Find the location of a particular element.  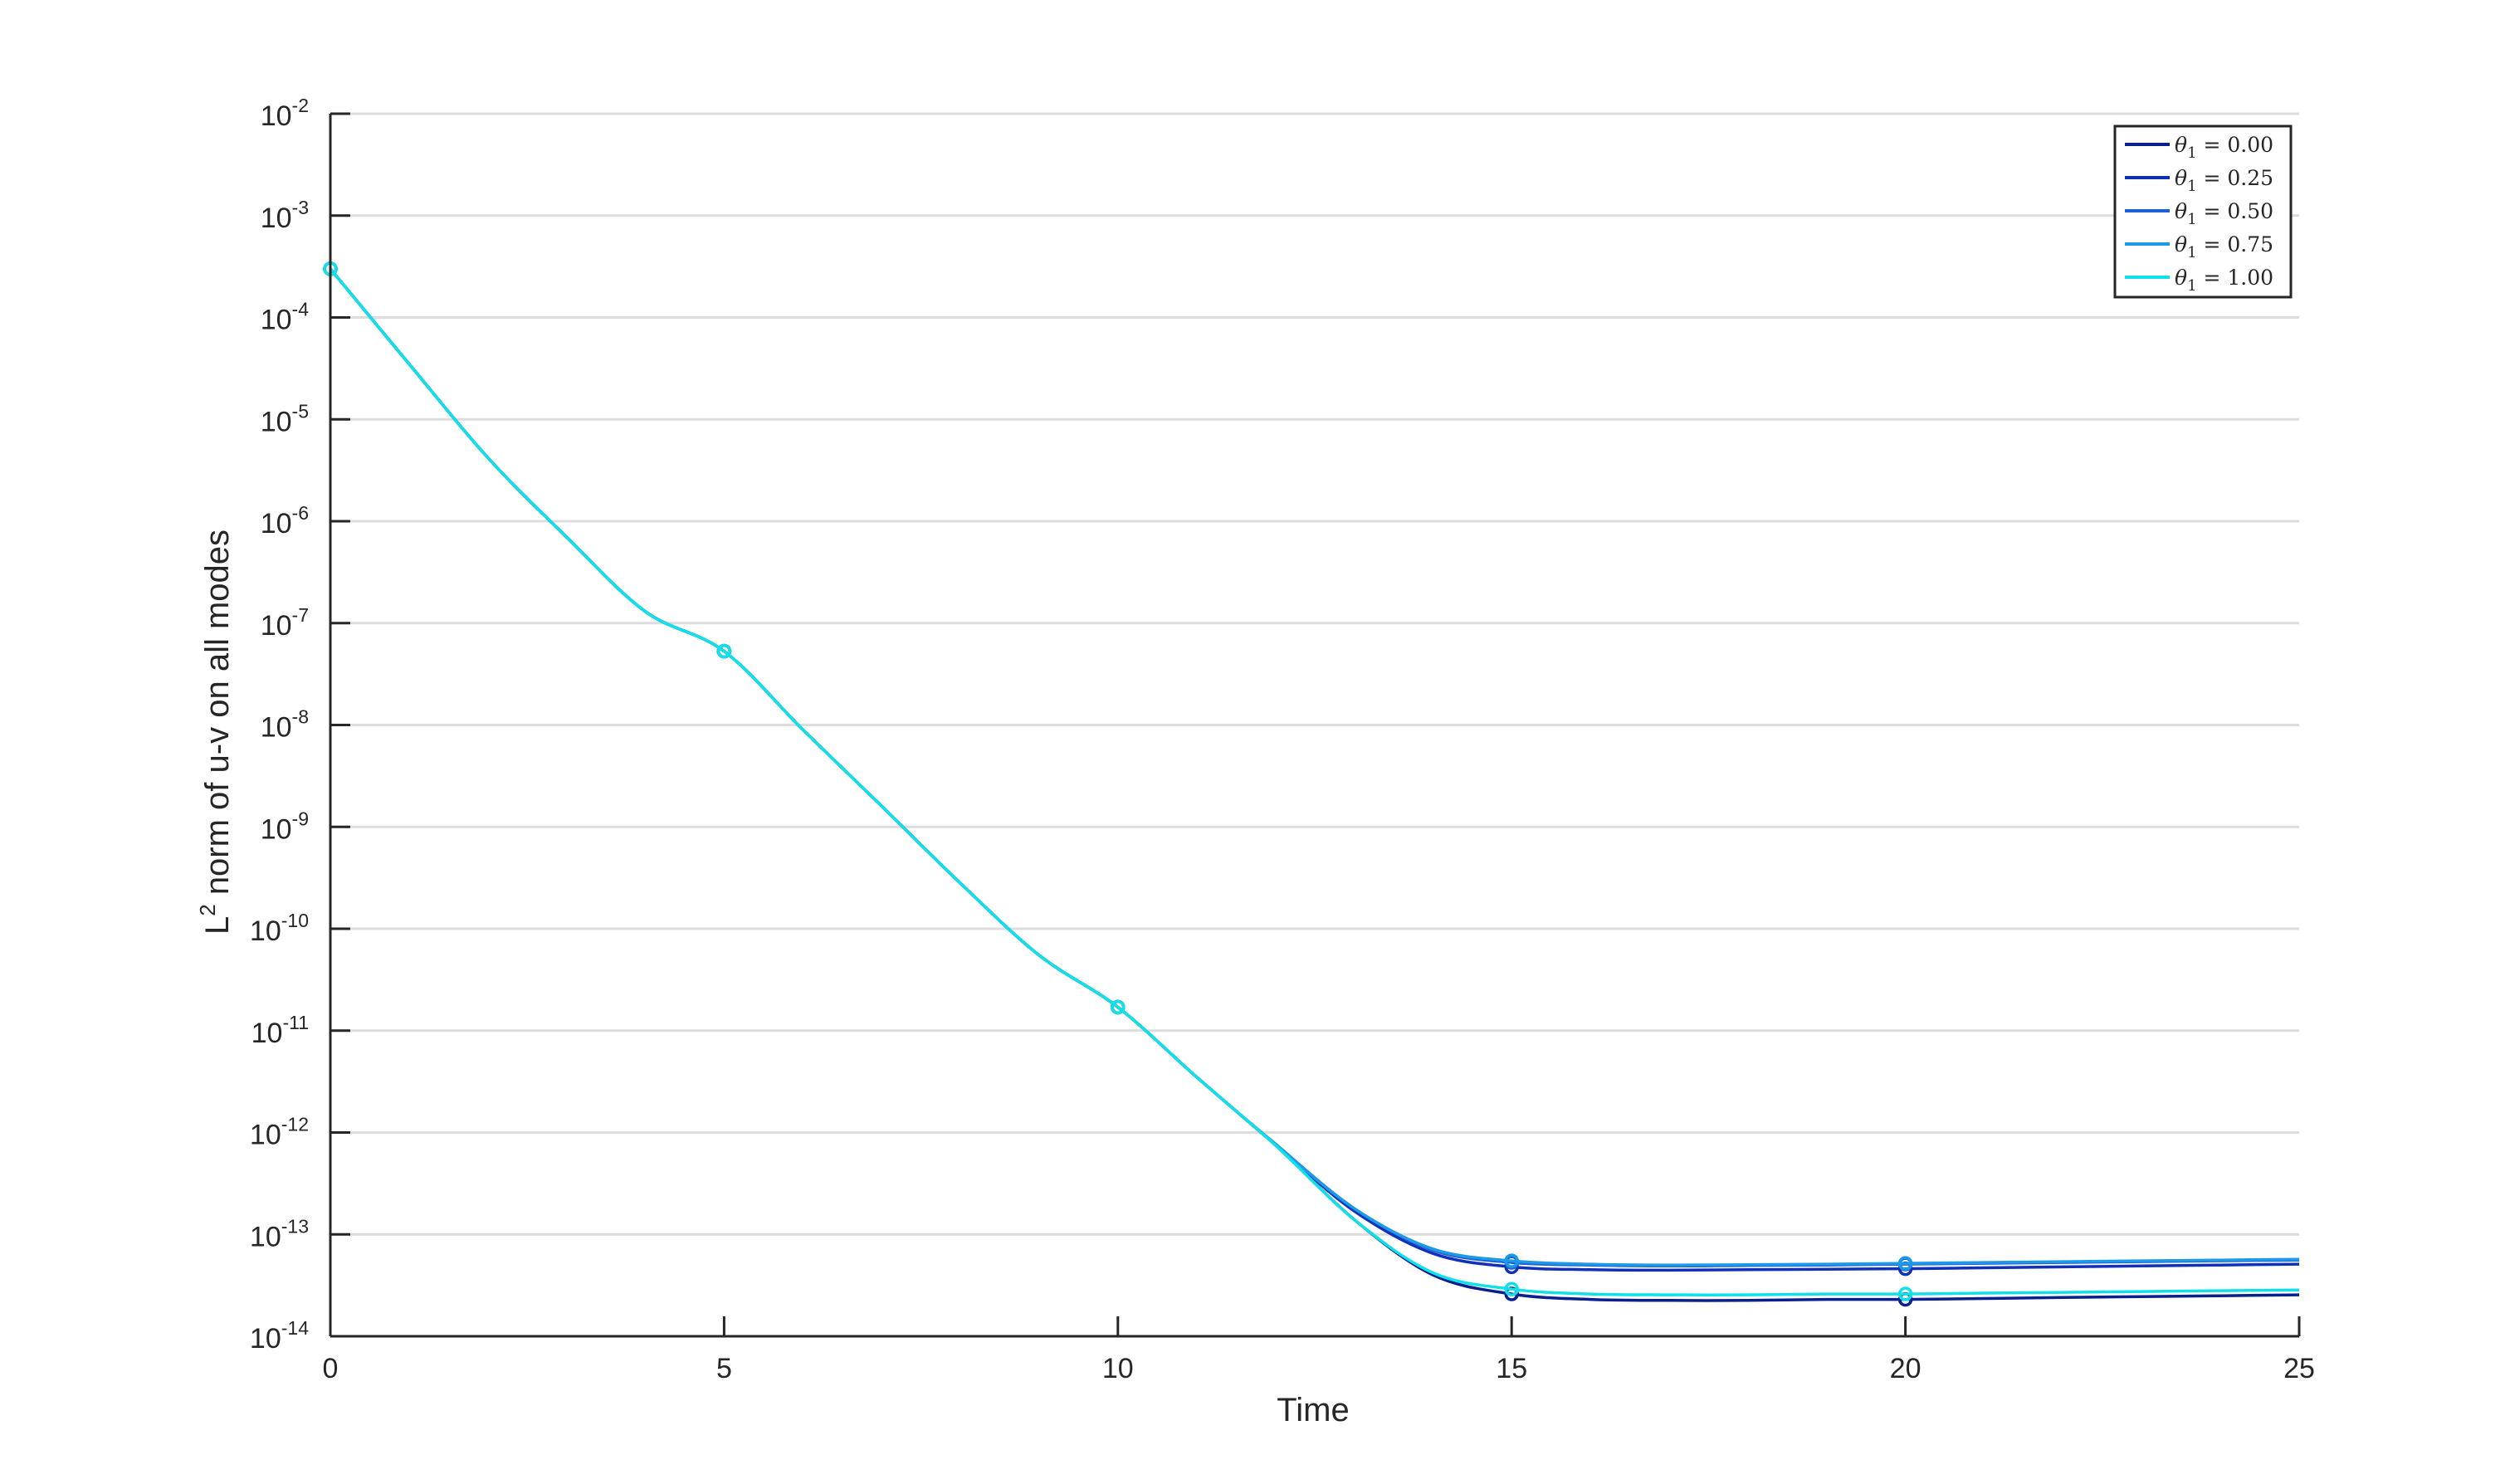

y-tick-label: 10⁻⁷ is located at coordinates (285, 623).